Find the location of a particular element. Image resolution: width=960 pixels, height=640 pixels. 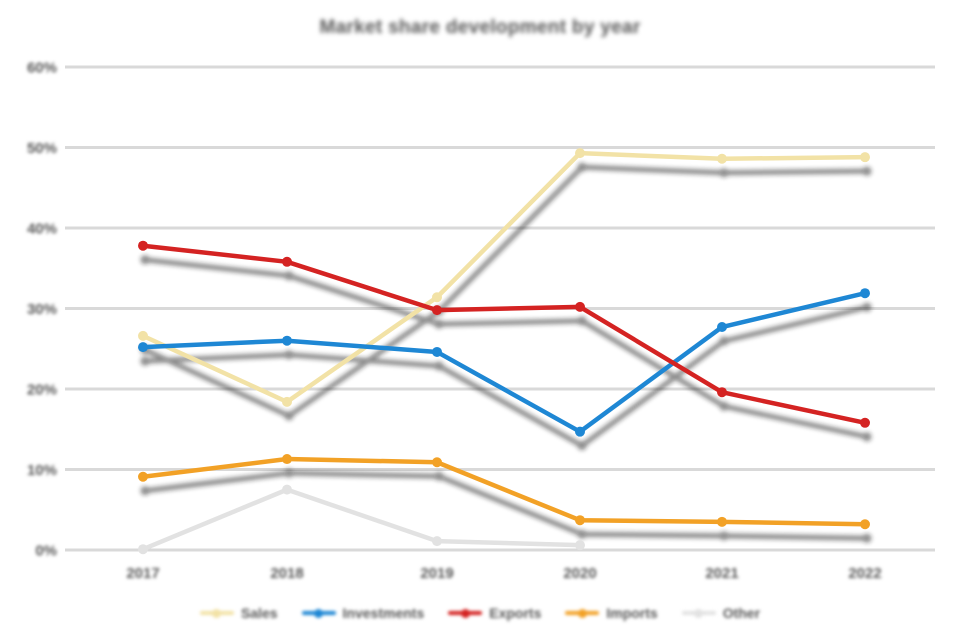

y-tick-label: 30% is located at coordinates (42, 309).